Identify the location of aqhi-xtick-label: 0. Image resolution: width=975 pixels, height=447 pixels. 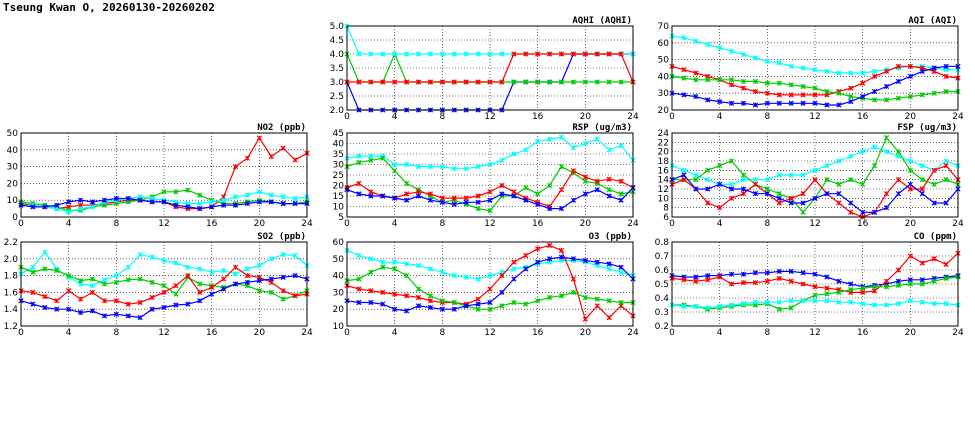
(347, 117).